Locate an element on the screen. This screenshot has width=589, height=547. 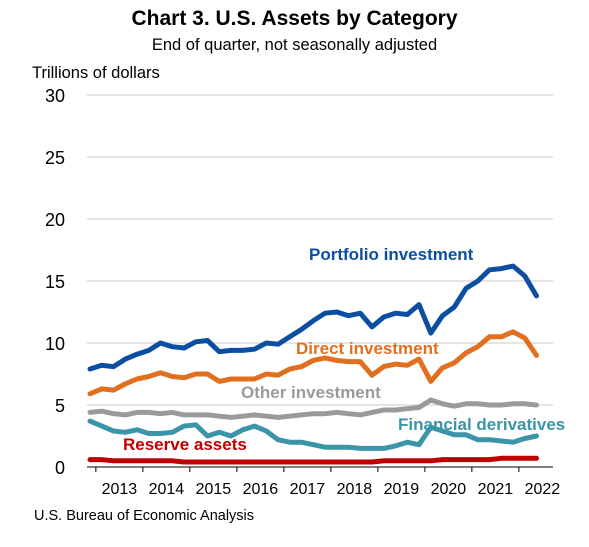
y-tick-label: 30 is located at coordinates (55, 96).